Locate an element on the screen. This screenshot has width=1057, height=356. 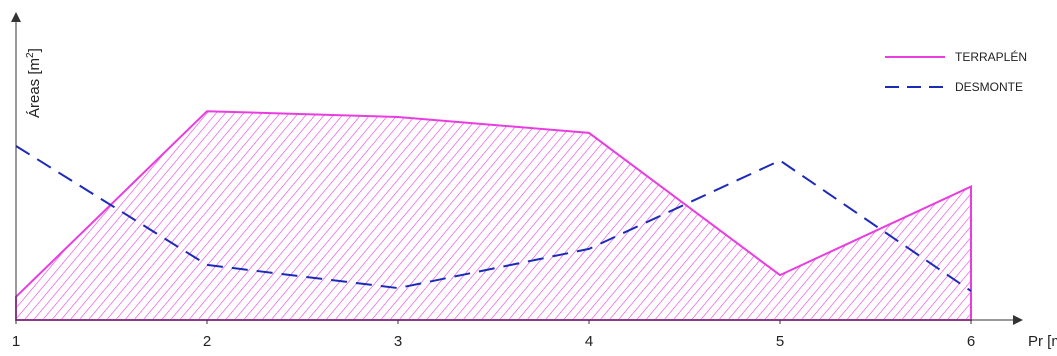
x-axis-arrow is located at coordinates (1018, 320).